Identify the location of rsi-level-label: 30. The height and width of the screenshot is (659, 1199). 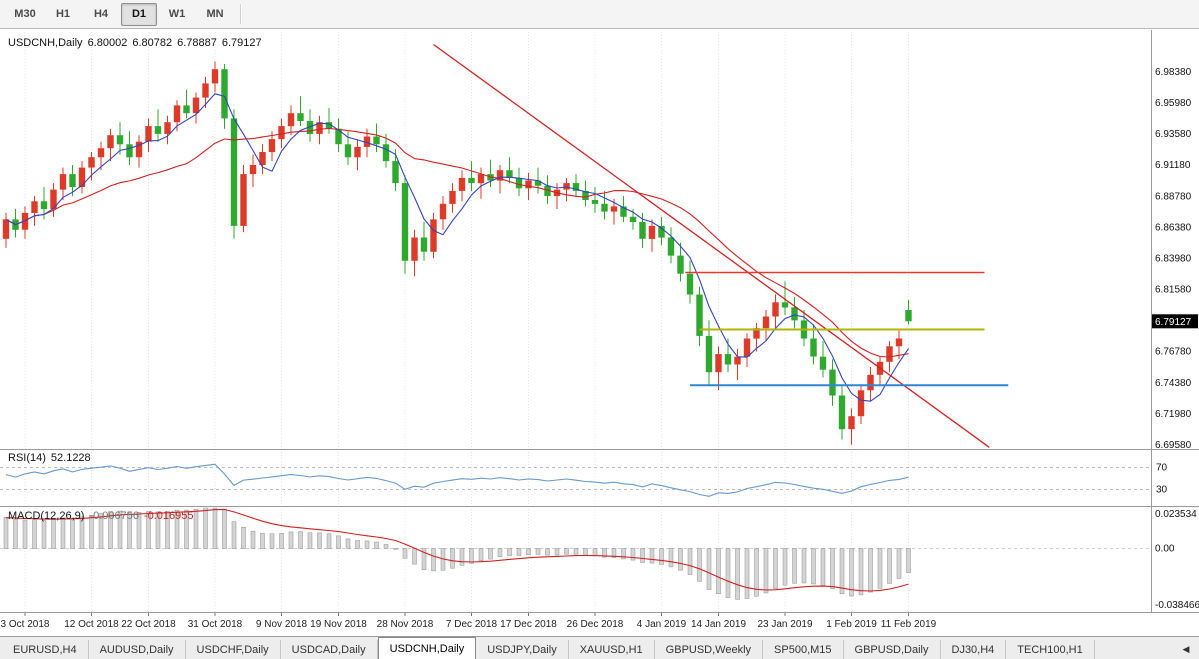
(1162, 490).